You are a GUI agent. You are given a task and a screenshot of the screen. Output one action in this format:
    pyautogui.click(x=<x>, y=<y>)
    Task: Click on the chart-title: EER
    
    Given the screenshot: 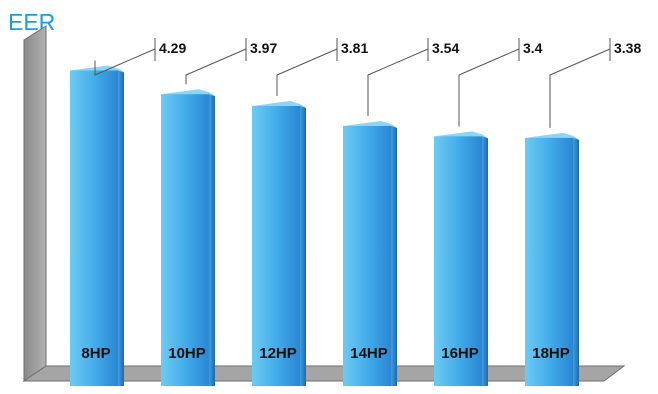 What is the action you would take?
    pyautogui.click(x=31, y=22)
    